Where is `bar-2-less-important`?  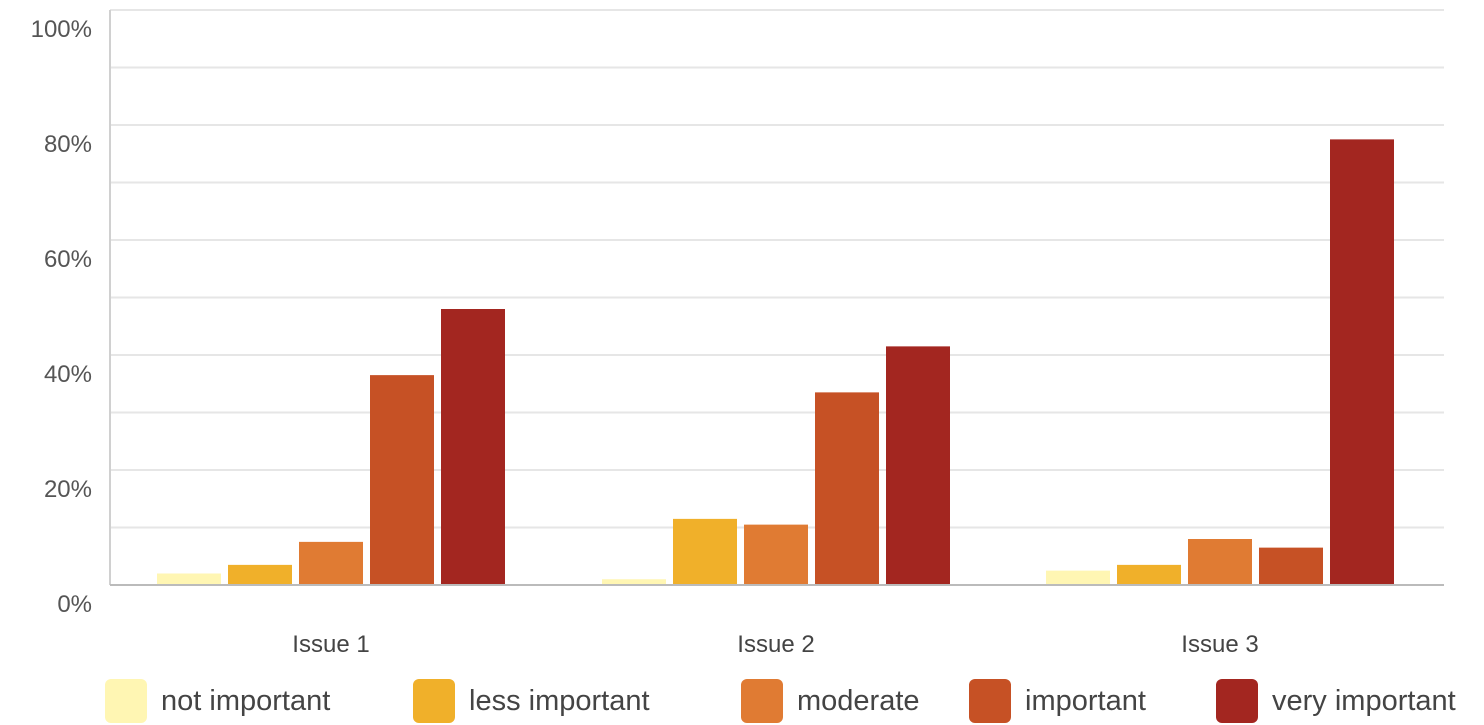
bar-2-less-important is located at coordinates (705, 551).